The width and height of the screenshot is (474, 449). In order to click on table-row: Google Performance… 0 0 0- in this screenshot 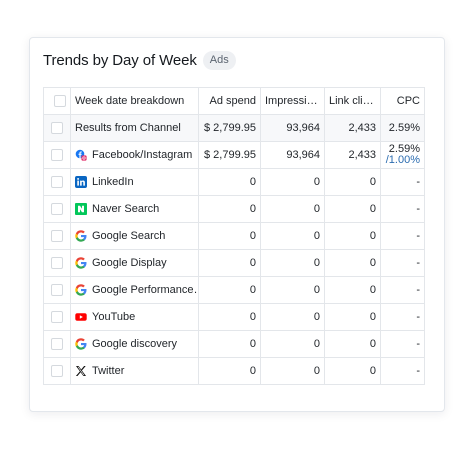, I will do `click(234, 290)`.